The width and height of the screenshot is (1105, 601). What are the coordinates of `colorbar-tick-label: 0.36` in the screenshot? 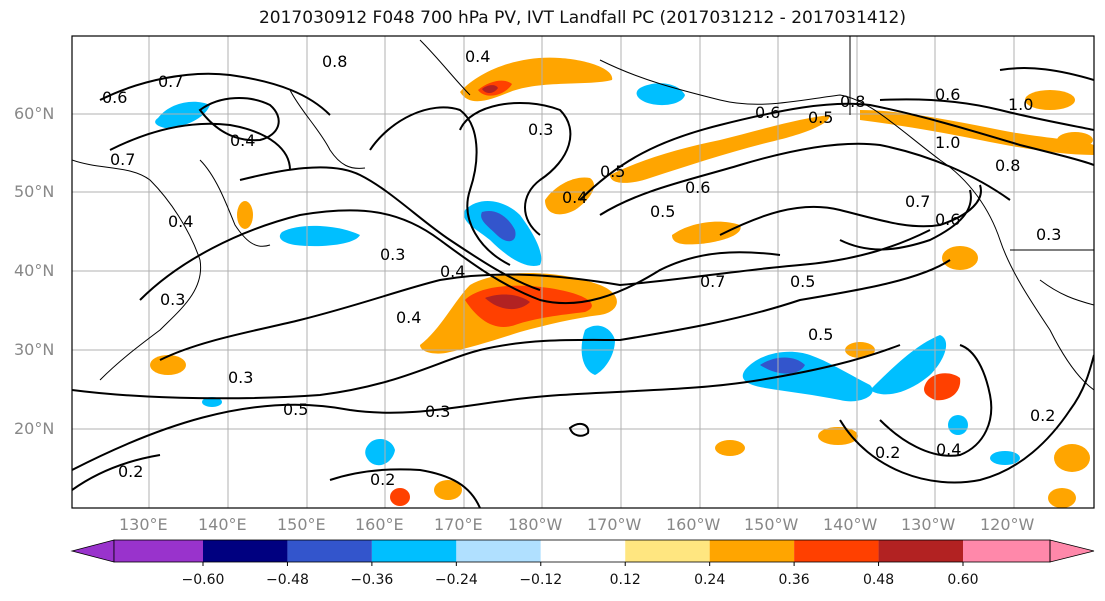 It's located at (794, 580).